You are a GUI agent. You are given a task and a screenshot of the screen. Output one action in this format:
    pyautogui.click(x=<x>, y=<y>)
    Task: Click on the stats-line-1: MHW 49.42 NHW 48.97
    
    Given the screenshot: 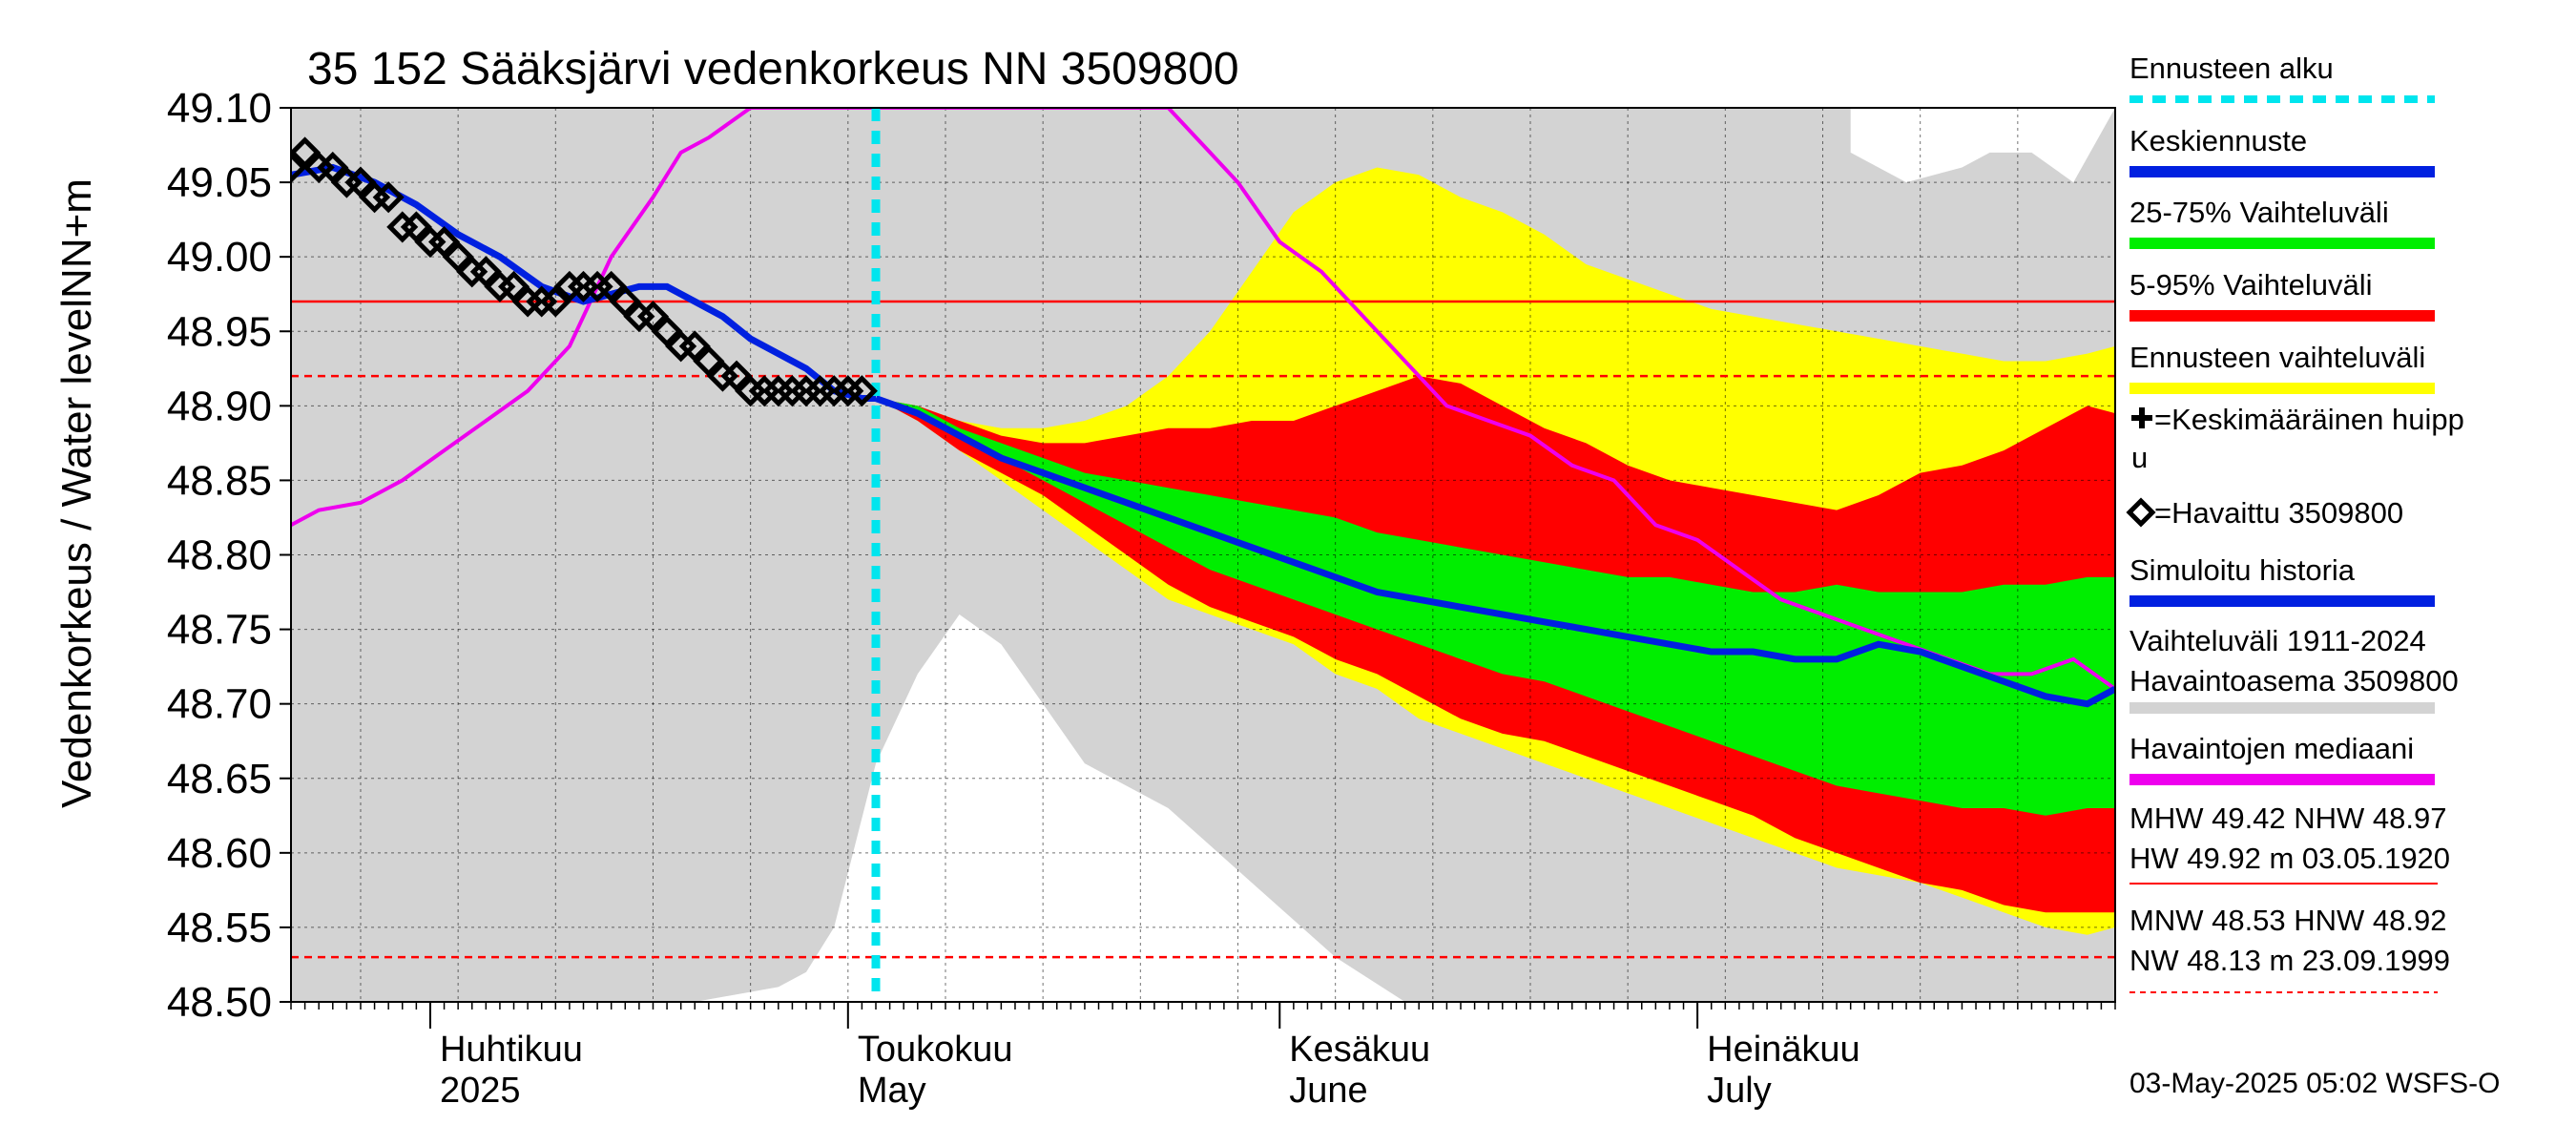 What is the action you would take?
    pyautogui.click(x=2288, y=819)
    